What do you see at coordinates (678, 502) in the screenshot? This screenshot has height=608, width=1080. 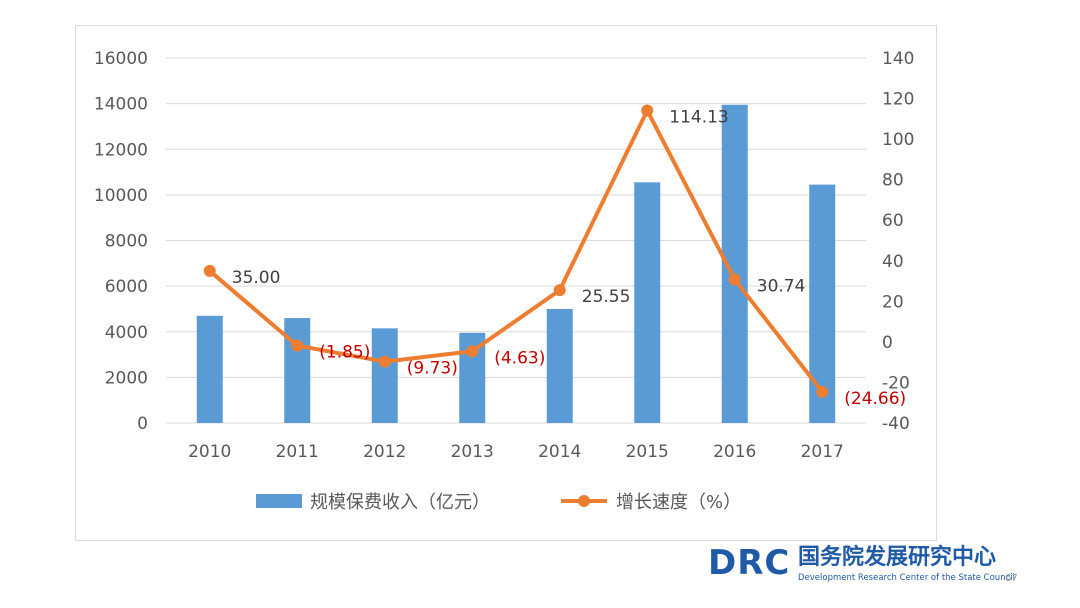 I see `legend-line-label: 增长速度（%）` at bounding box center [678, 502].